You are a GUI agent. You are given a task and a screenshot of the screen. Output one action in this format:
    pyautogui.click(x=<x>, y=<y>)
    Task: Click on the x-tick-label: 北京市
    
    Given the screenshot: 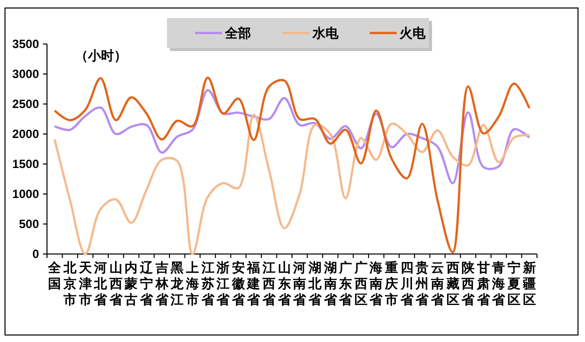 What is the action you would take?
    pyautogui.click(x=70, y=283)
    